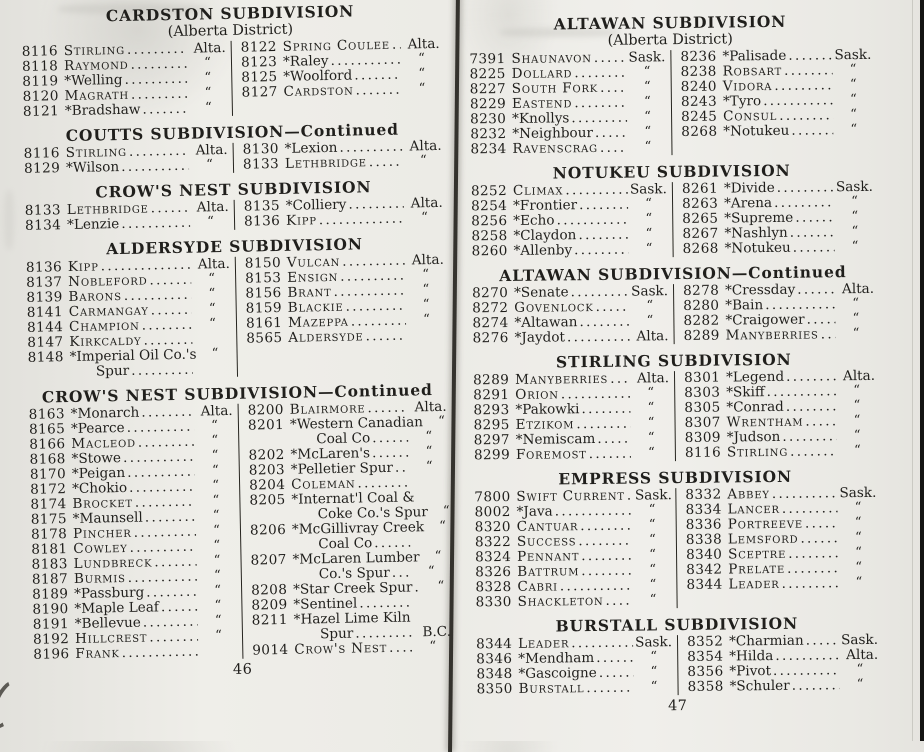 The width and height of the screenshot is (924, 752). Describe the element at coordinates (494, 338) in the screenshot. I see `station-number: 8276` at that location.